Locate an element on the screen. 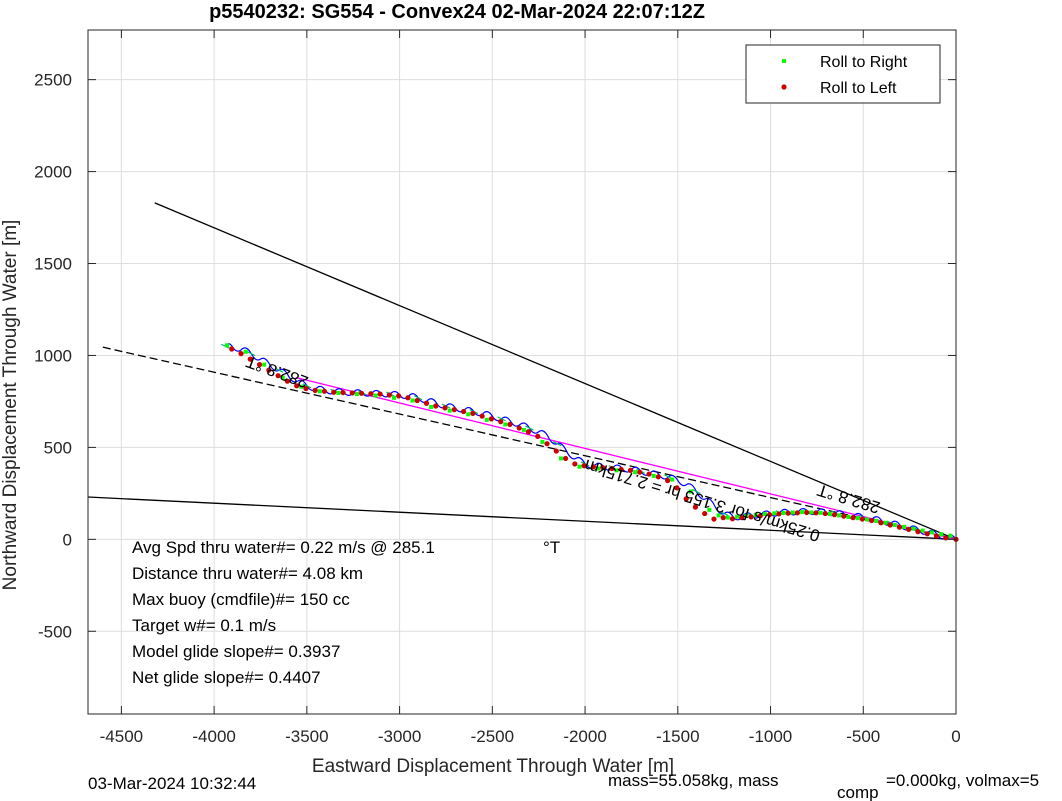 This screenshot has width=1062, height=801. stat-annotation: Avg Spd thru water#= 0.22 m/s @ 285.1 is located at coordinates (283, 547).